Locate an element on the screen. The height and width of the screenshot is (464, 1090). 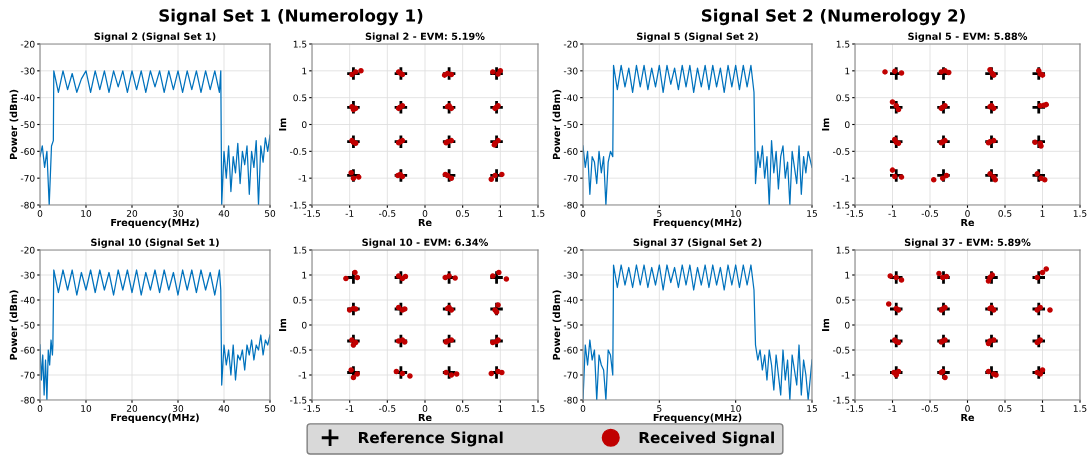
chart-title: Signal 5 (Signal Set 2) is located at coordinates (697, 37).